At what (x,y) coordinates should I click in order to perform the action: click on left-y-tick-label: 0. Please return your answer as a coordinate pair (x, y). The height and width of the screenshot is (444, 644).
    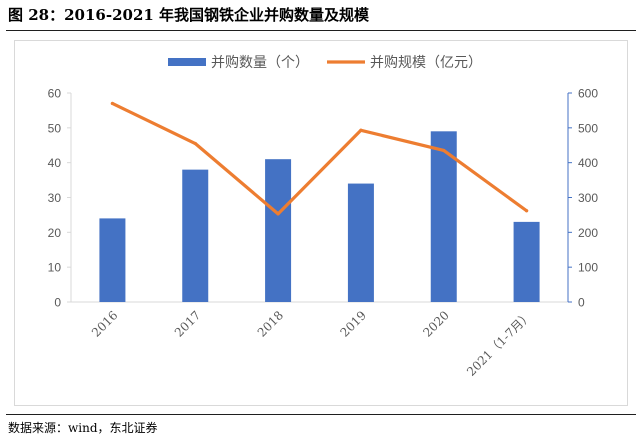
    Looking at the image, I should click on (57, 303).